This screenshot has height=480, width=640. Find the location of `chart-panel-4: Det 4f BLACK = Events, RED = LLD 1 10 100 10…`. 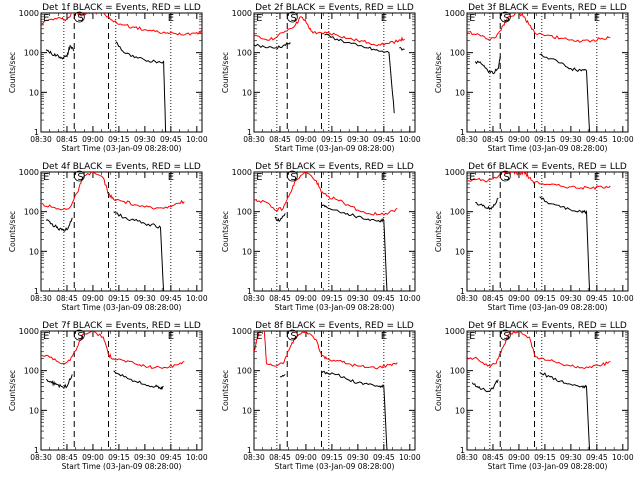

chart-panel-4: Det 4f BLACK = Events, RED = LLD 1 10 100 10… is located at coordinates (108, 237).